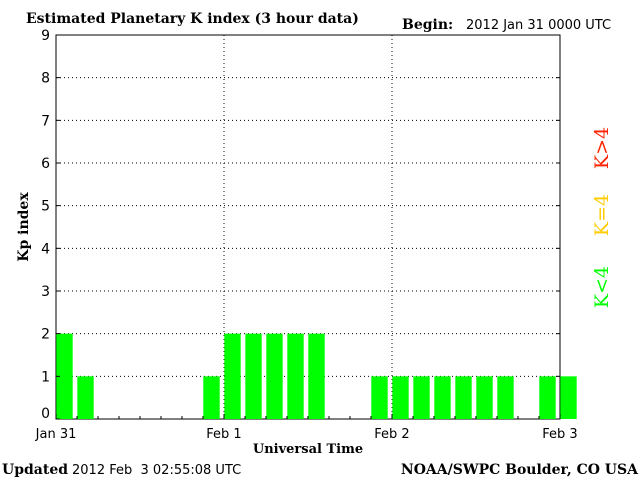 This screenshot has height=480, width=640. What do you see at coordinates (56, 434) in the screenshot?
I see `x-tick-label: Jan 31` at bounding box center [56, 434].